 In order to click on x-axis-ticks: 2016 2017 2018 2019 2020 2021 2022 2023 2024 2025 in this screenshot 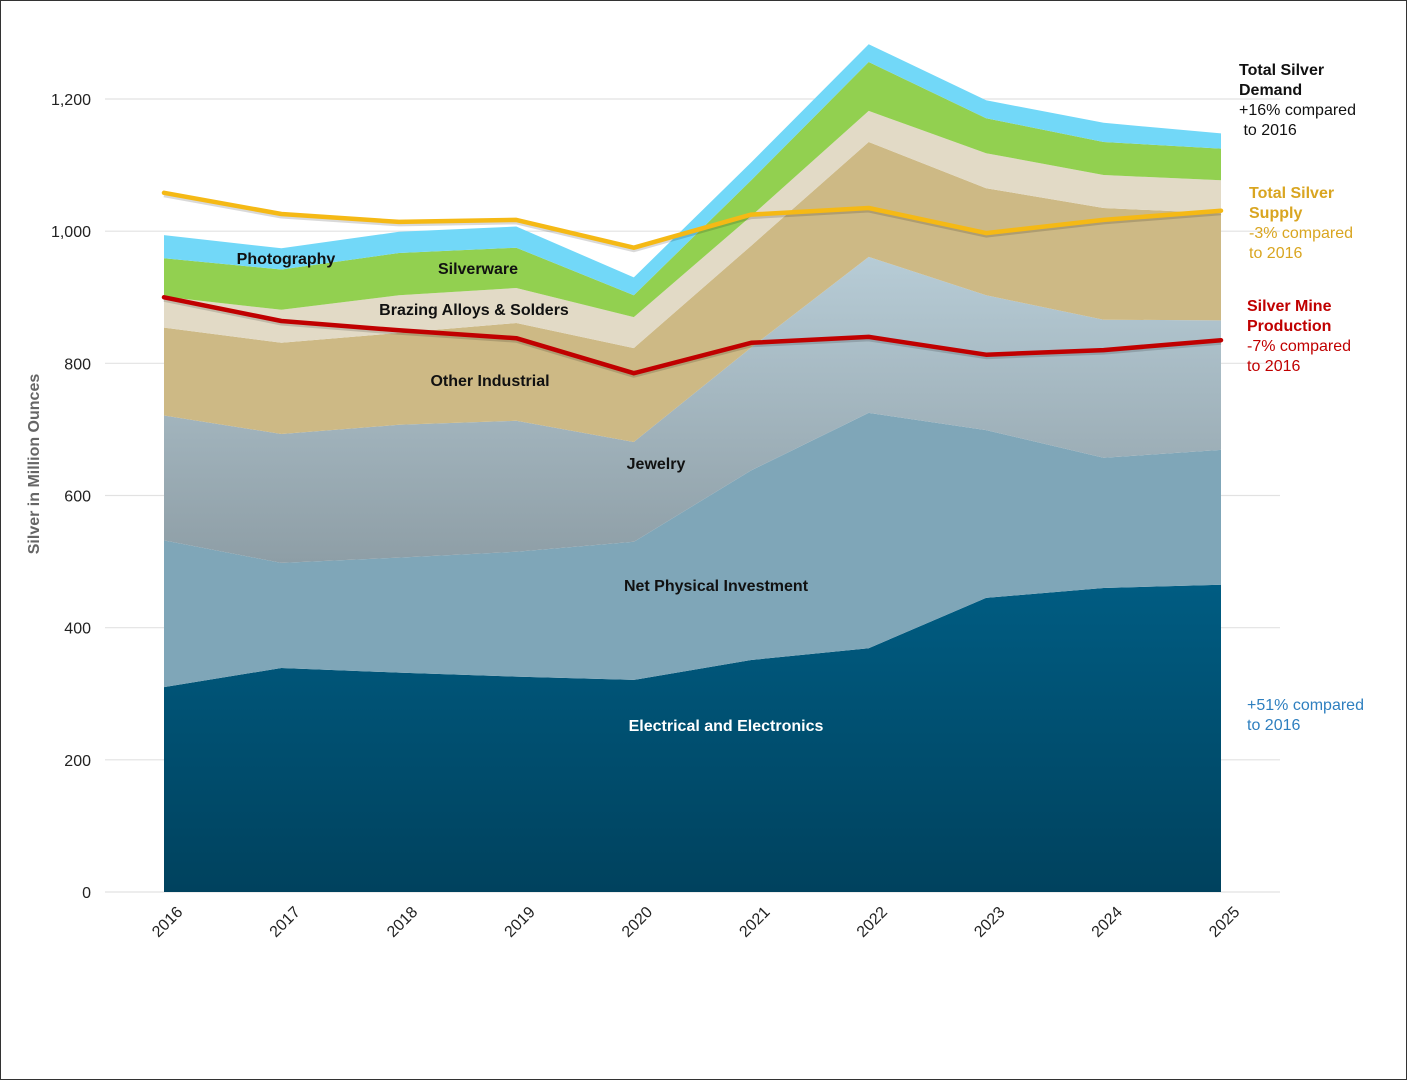, I will do `click(696, 922)`.